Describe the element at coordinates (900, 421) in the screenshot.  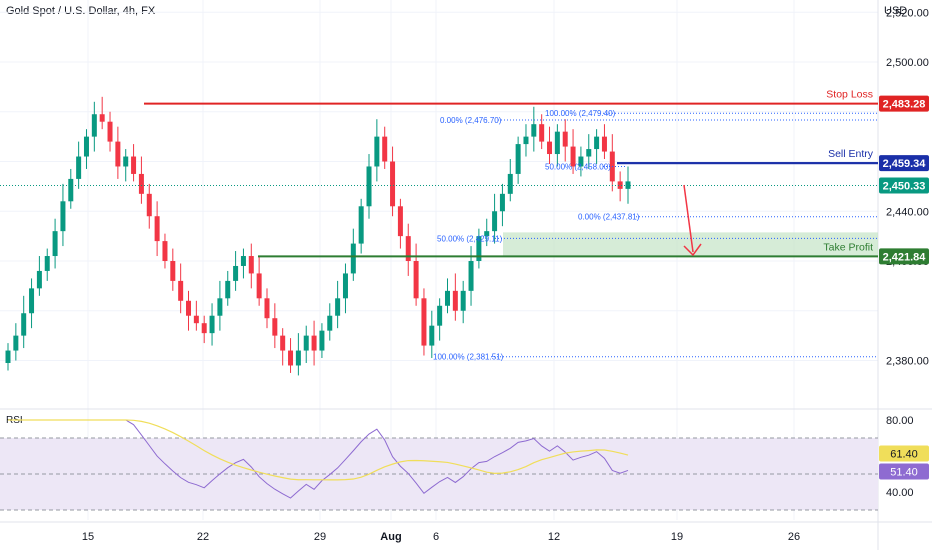
I see `rsi-tick-label: 80.00` at that location.